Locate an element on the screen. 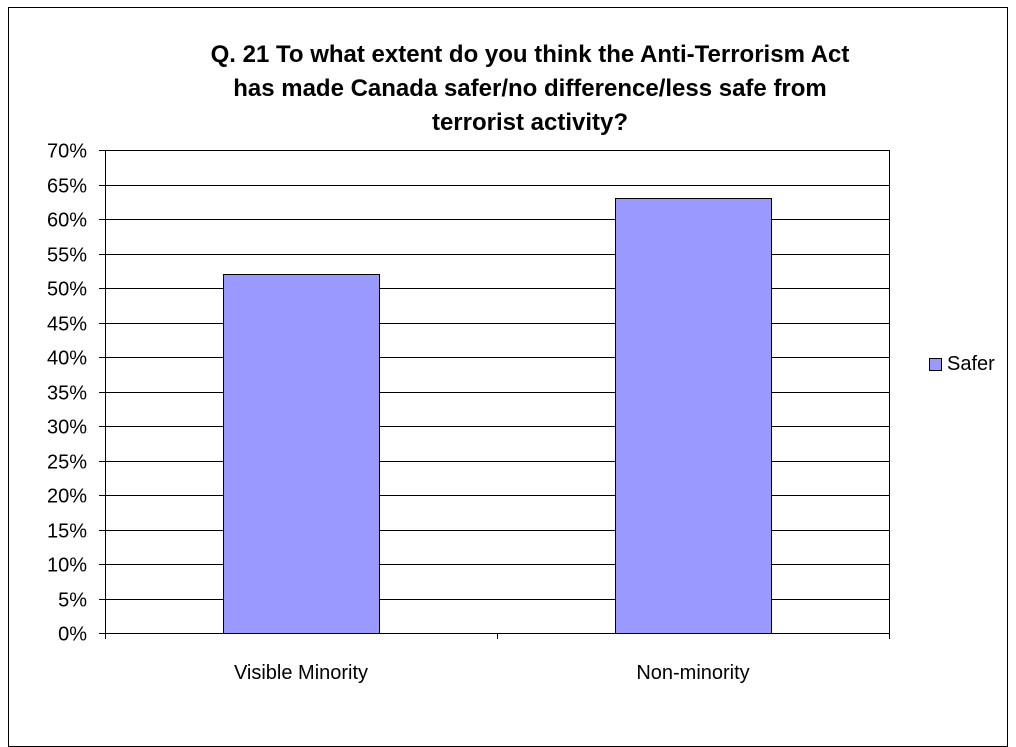 This screenshot has height=747, width=1016. y-tick-label-35: 35% is located at coordinates (67, 394).